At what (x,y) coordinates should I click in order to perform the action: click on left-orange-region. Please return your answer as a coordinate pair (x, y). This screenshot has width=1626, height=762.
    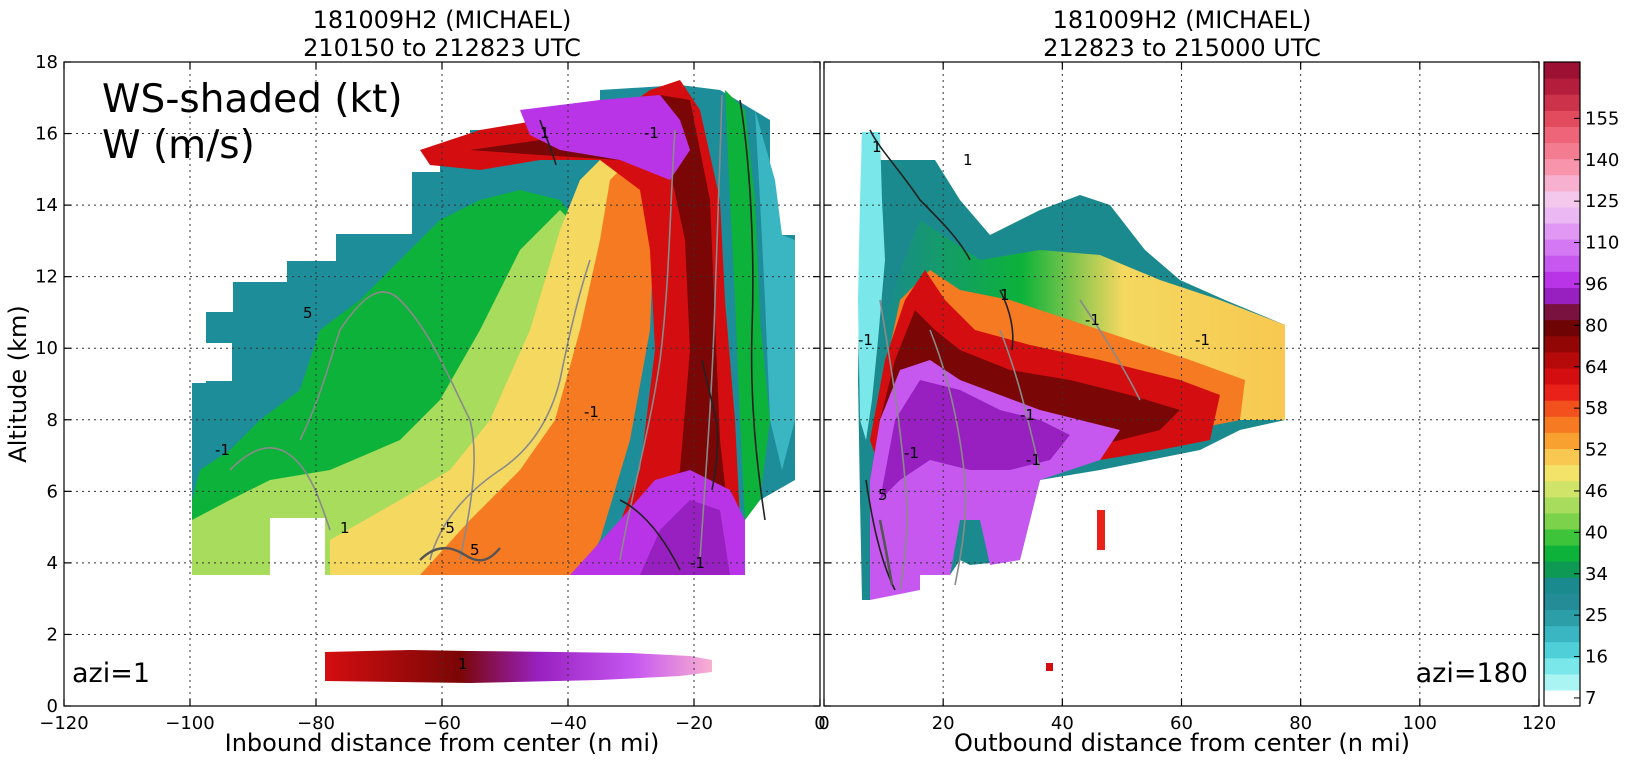
    Looking at the image, I should click on (537, 362).